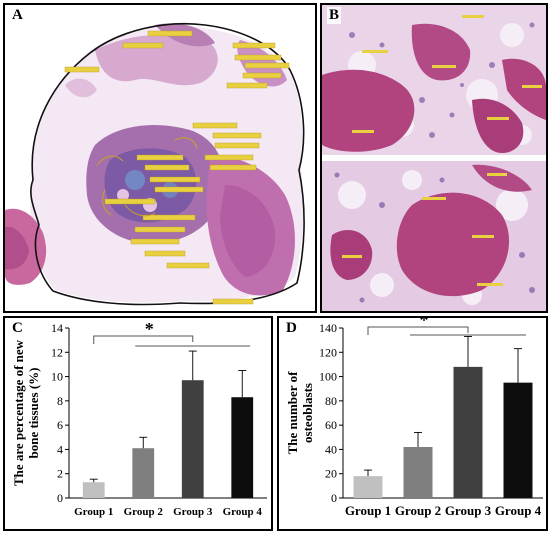 This screenshot has width=550, height=533. What do you see at coordinates (17, 328) in the screenshot?
I see `panel-c-label: C` at bounding box center [17, 328].